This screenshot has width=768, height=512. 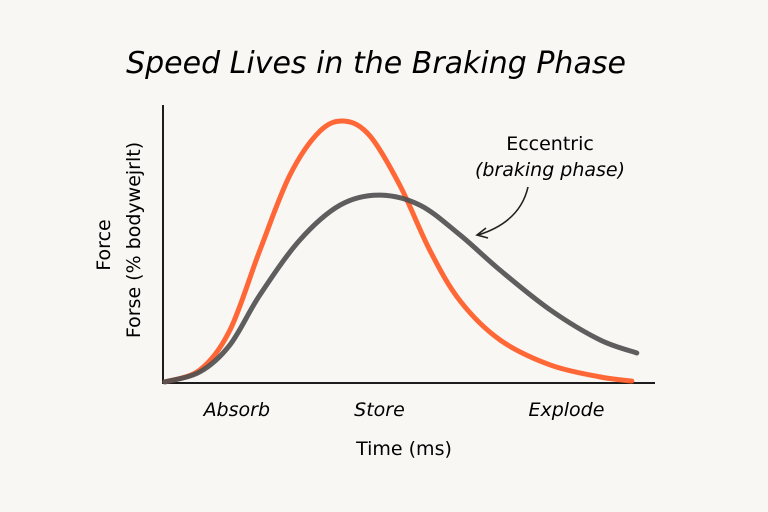 What do you see at coordinates (236, 410) in the screenshot?
I see `phase-label-absorb: Absorb` at bounding box center [236, 410].